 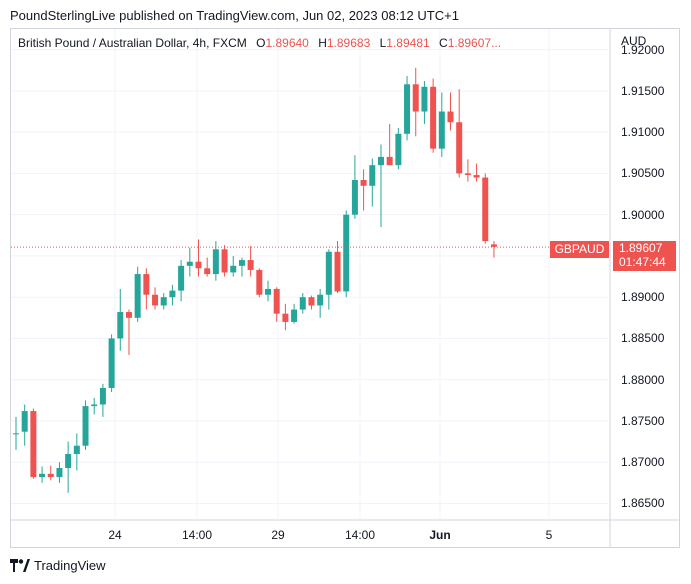 What do you see at coordinates (643, 132) in the screenshot?
I see `price-tick-label: 1.91000` at bounding box center [643, 132].